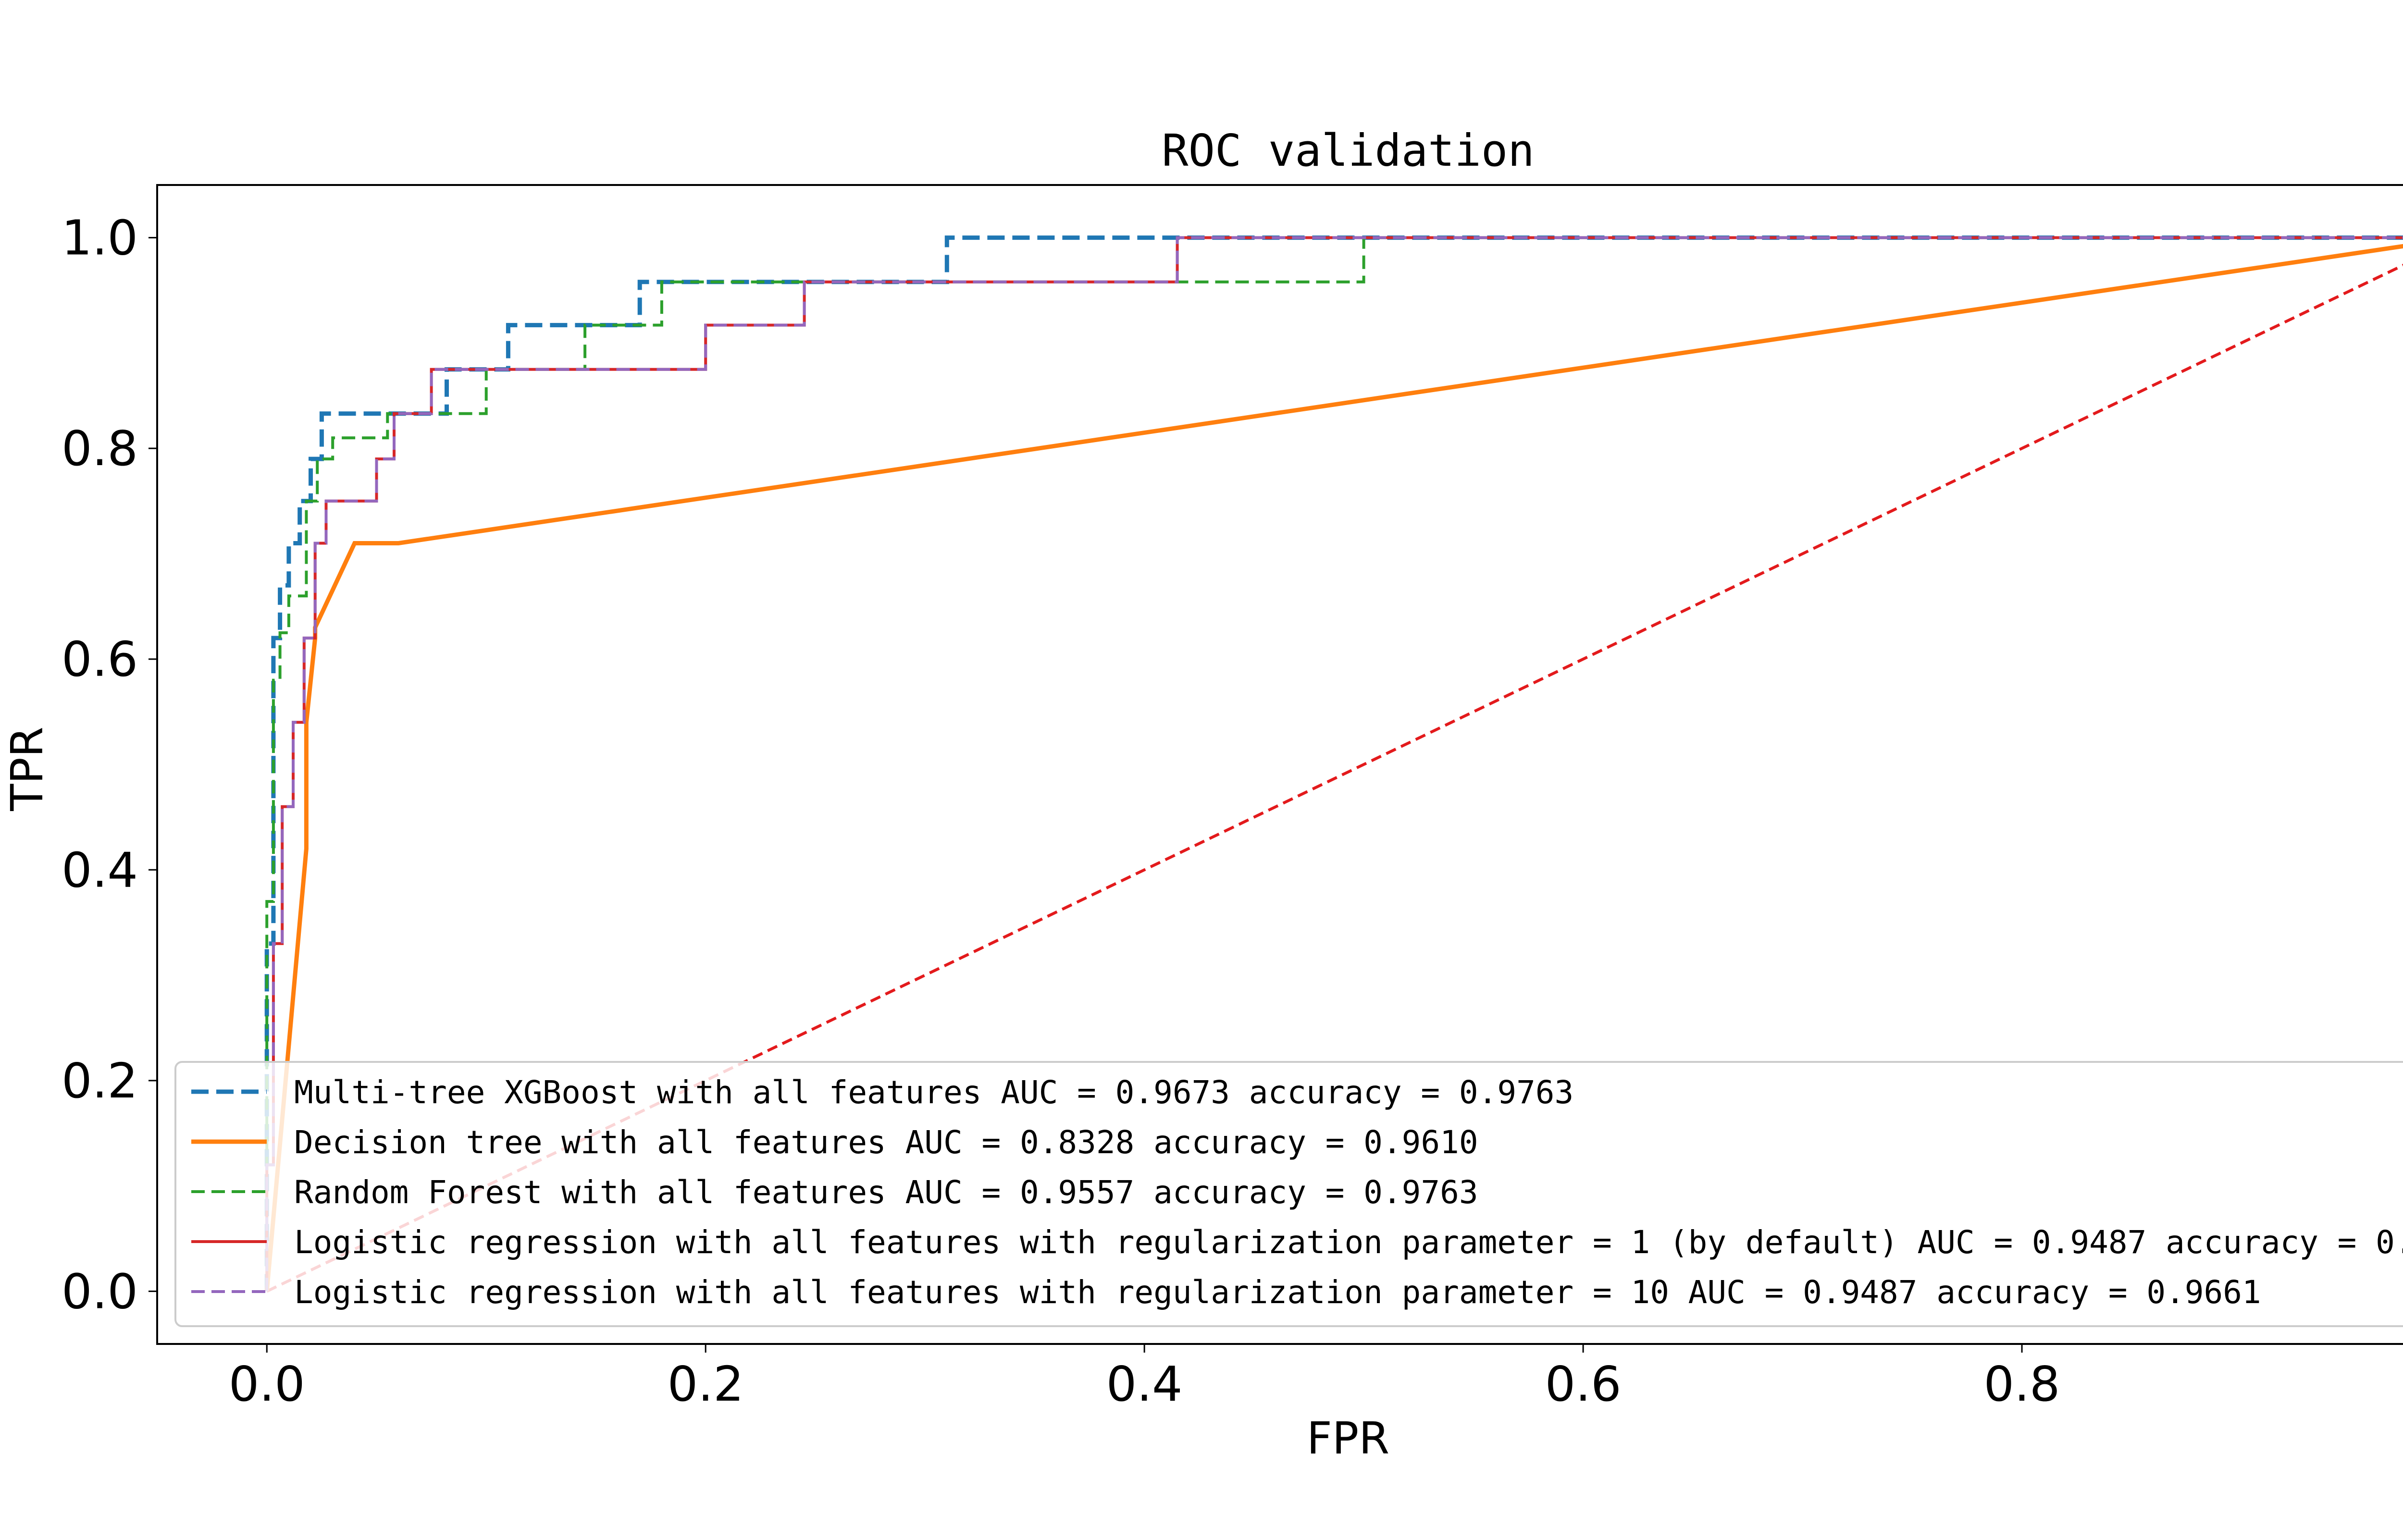  Describe the element at coordinates (267, 1384) in the screenshot. I see `x-tick-label: 0.0` at that location.